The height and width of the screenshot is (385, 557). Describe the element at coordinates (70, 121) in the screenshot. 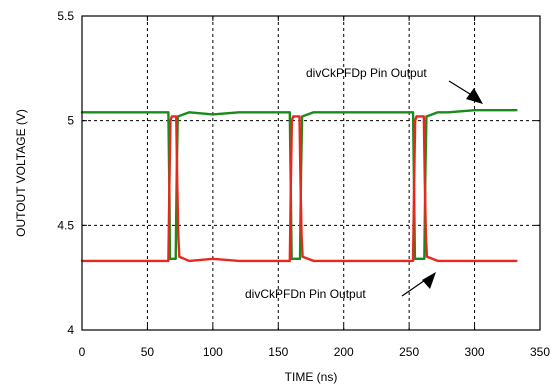

I see `y-tick-label: 5` at that location.